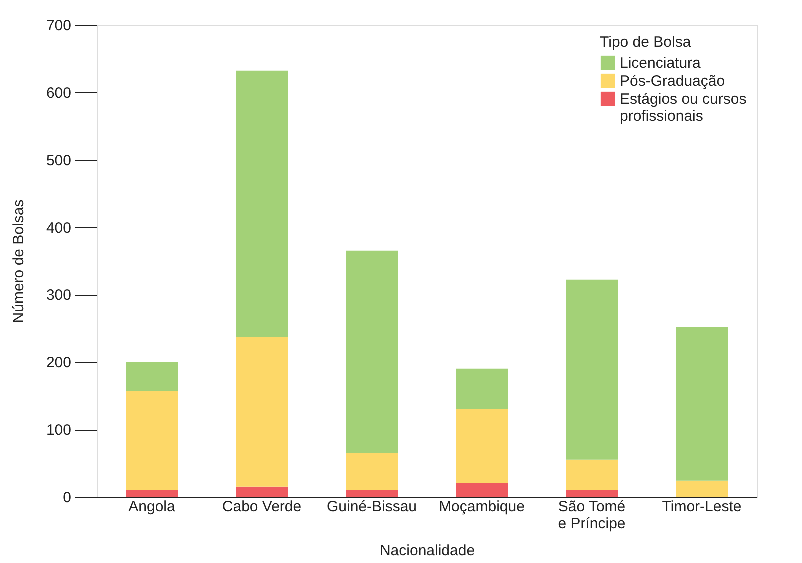 The width and height of the screenshot is (802, 563). I want to click on legend-label: Licenciatura, so click(661, 63).